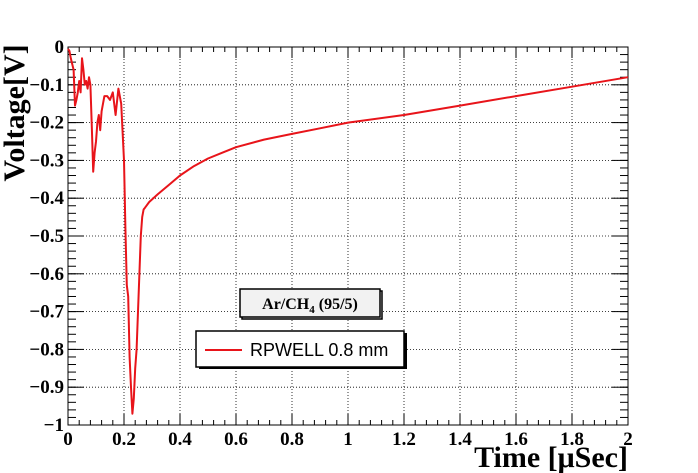  What do you see at coordinates (236, 439) in the screenshot?
I see `x-tick-label: 0.6` at bounding box center [236, 439].